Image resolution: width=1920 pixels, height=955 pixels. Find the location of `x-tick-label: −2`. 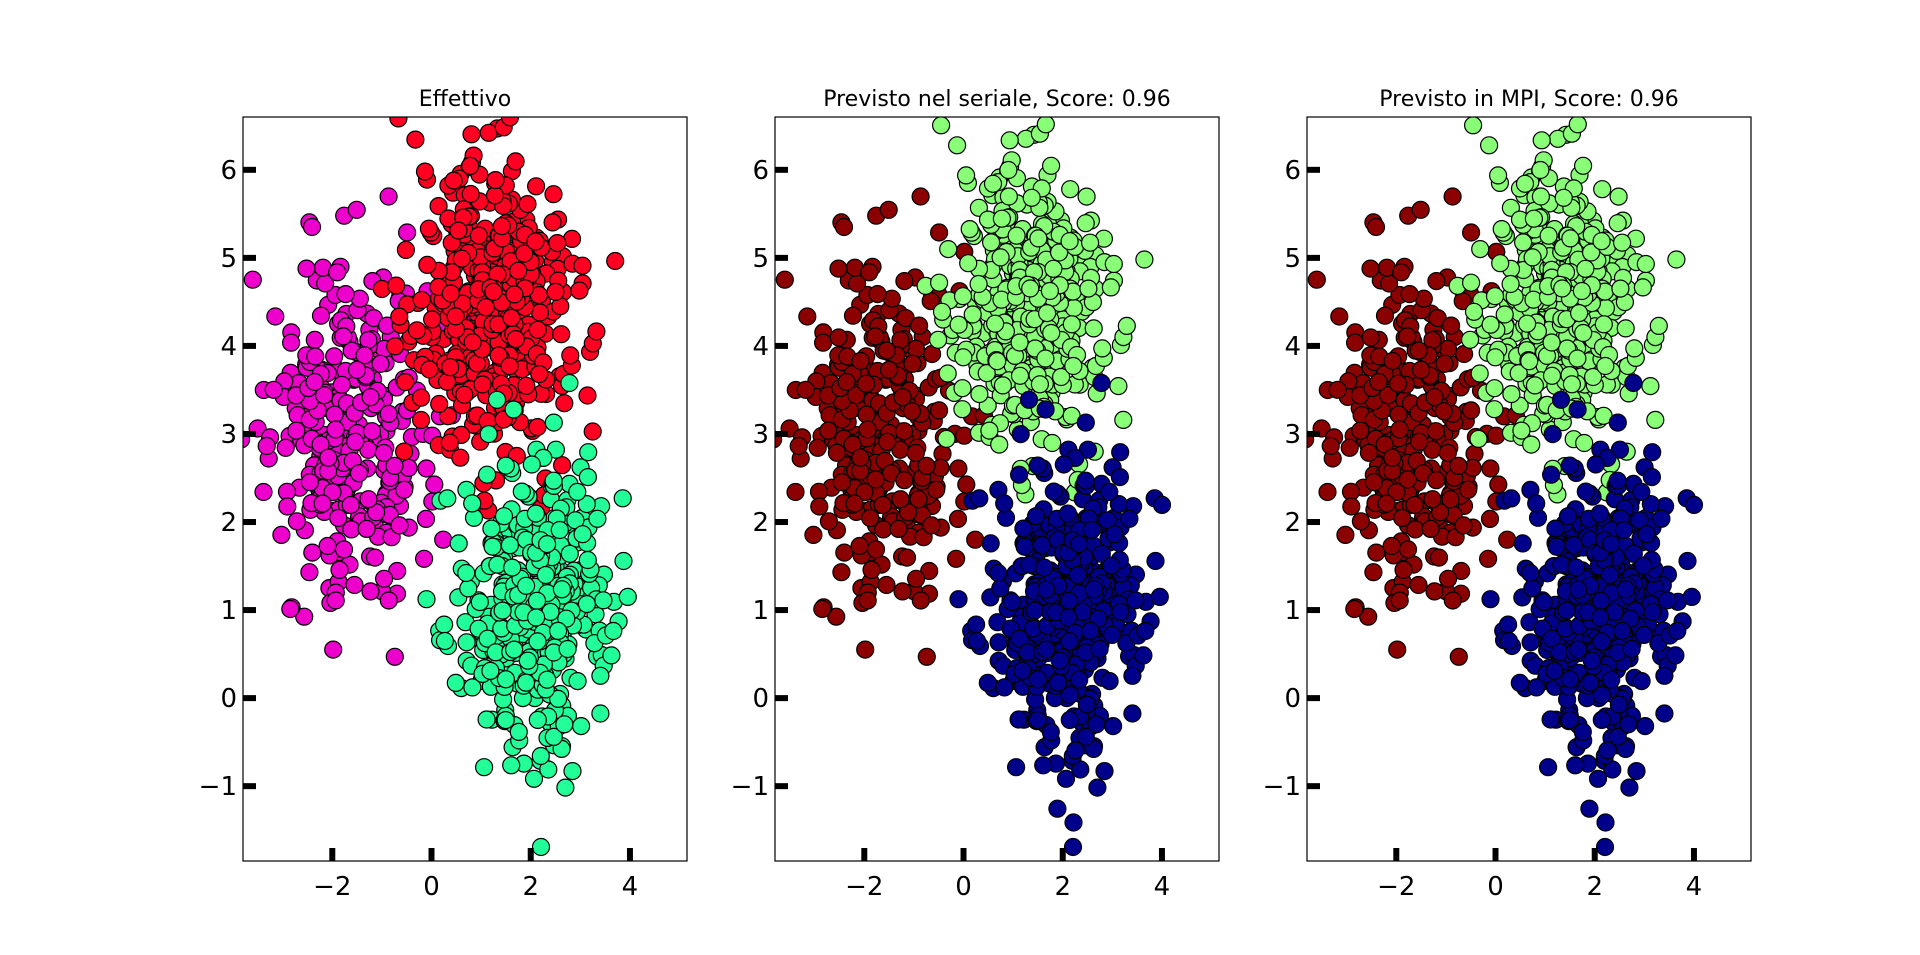

x-tick-label: −2 is located at coordinates (864, 887).